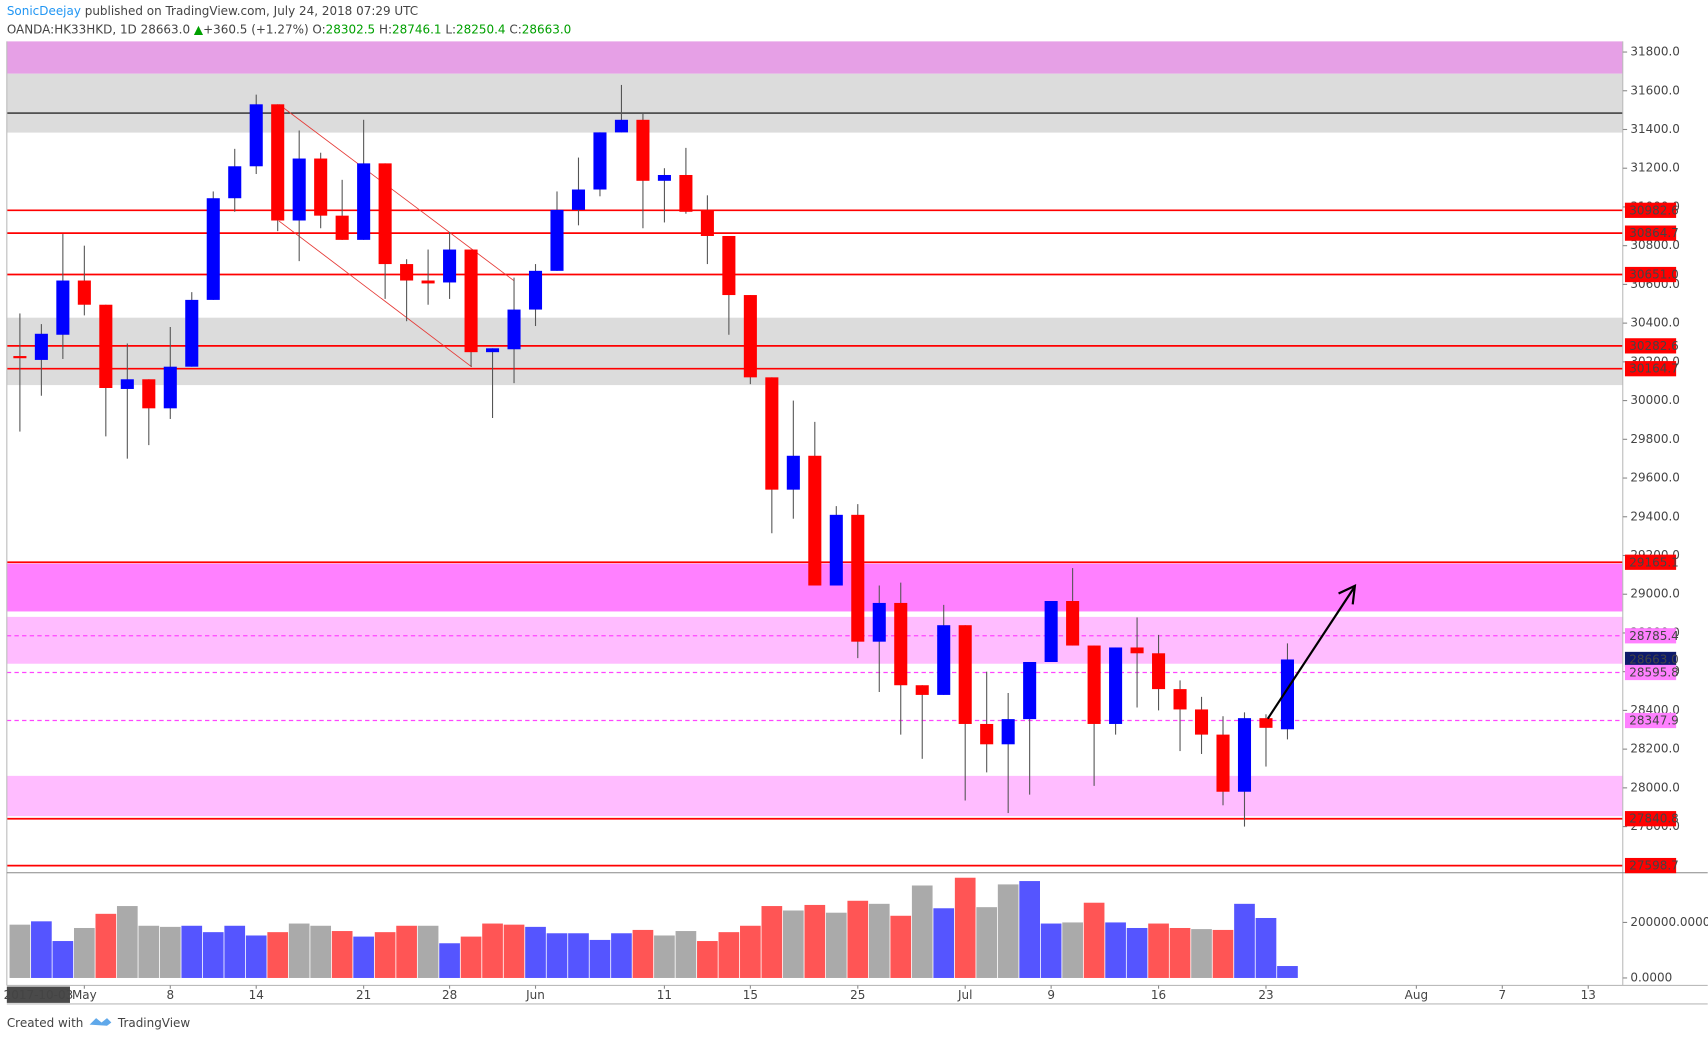  What do you see at coordinates (1655, 787) in the screenshot?
I see `y-tick-label: 28000.0` at bounding box center [1655, 787].